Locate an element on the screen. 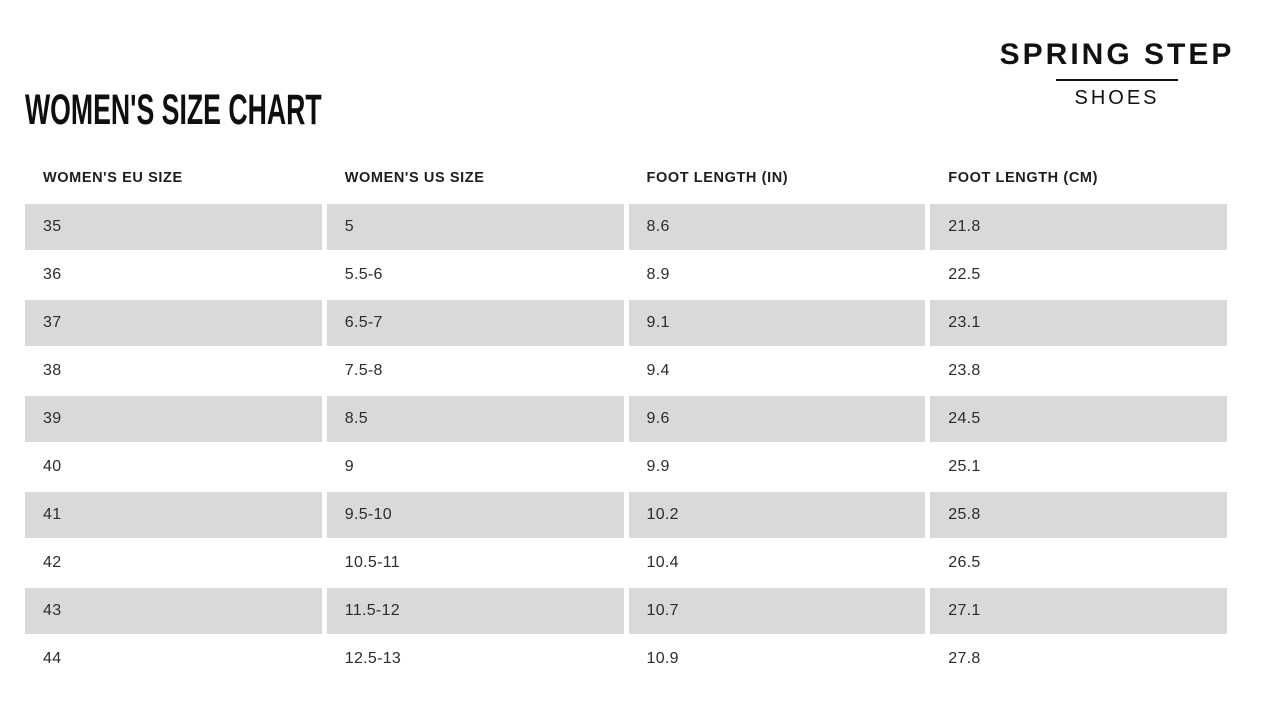 The width and height of the screenshot is (1280, 720). table-cell: 11.5-12 is located at coordinates (475, 611).